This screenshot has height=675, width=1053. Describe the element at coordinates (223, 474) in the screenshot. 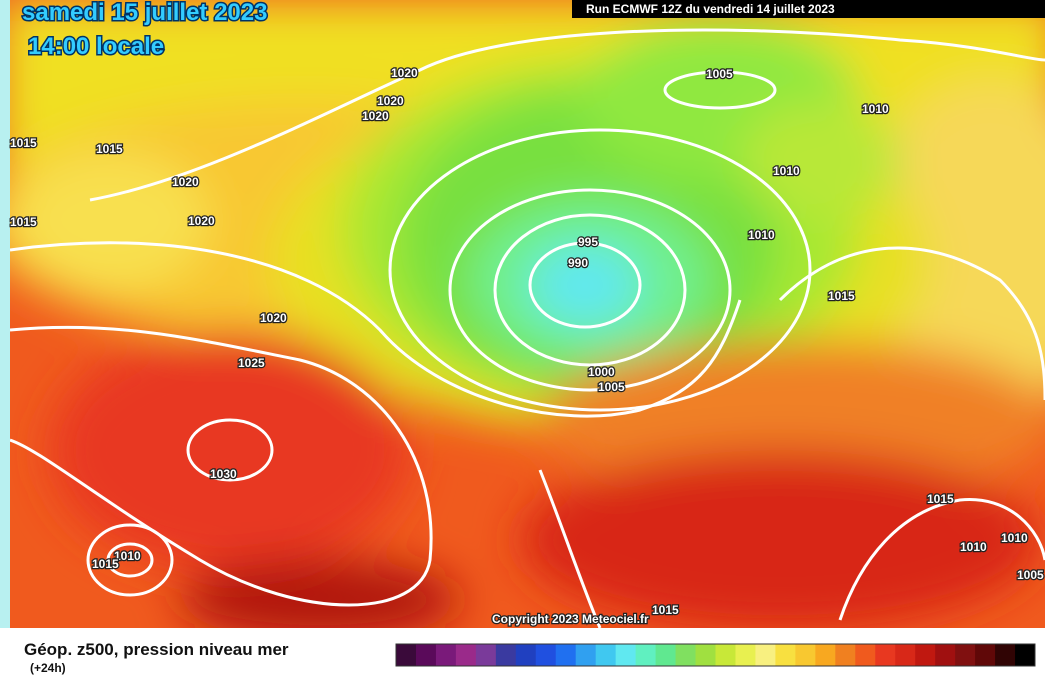

I see `isobar-label: 1030` at that location.